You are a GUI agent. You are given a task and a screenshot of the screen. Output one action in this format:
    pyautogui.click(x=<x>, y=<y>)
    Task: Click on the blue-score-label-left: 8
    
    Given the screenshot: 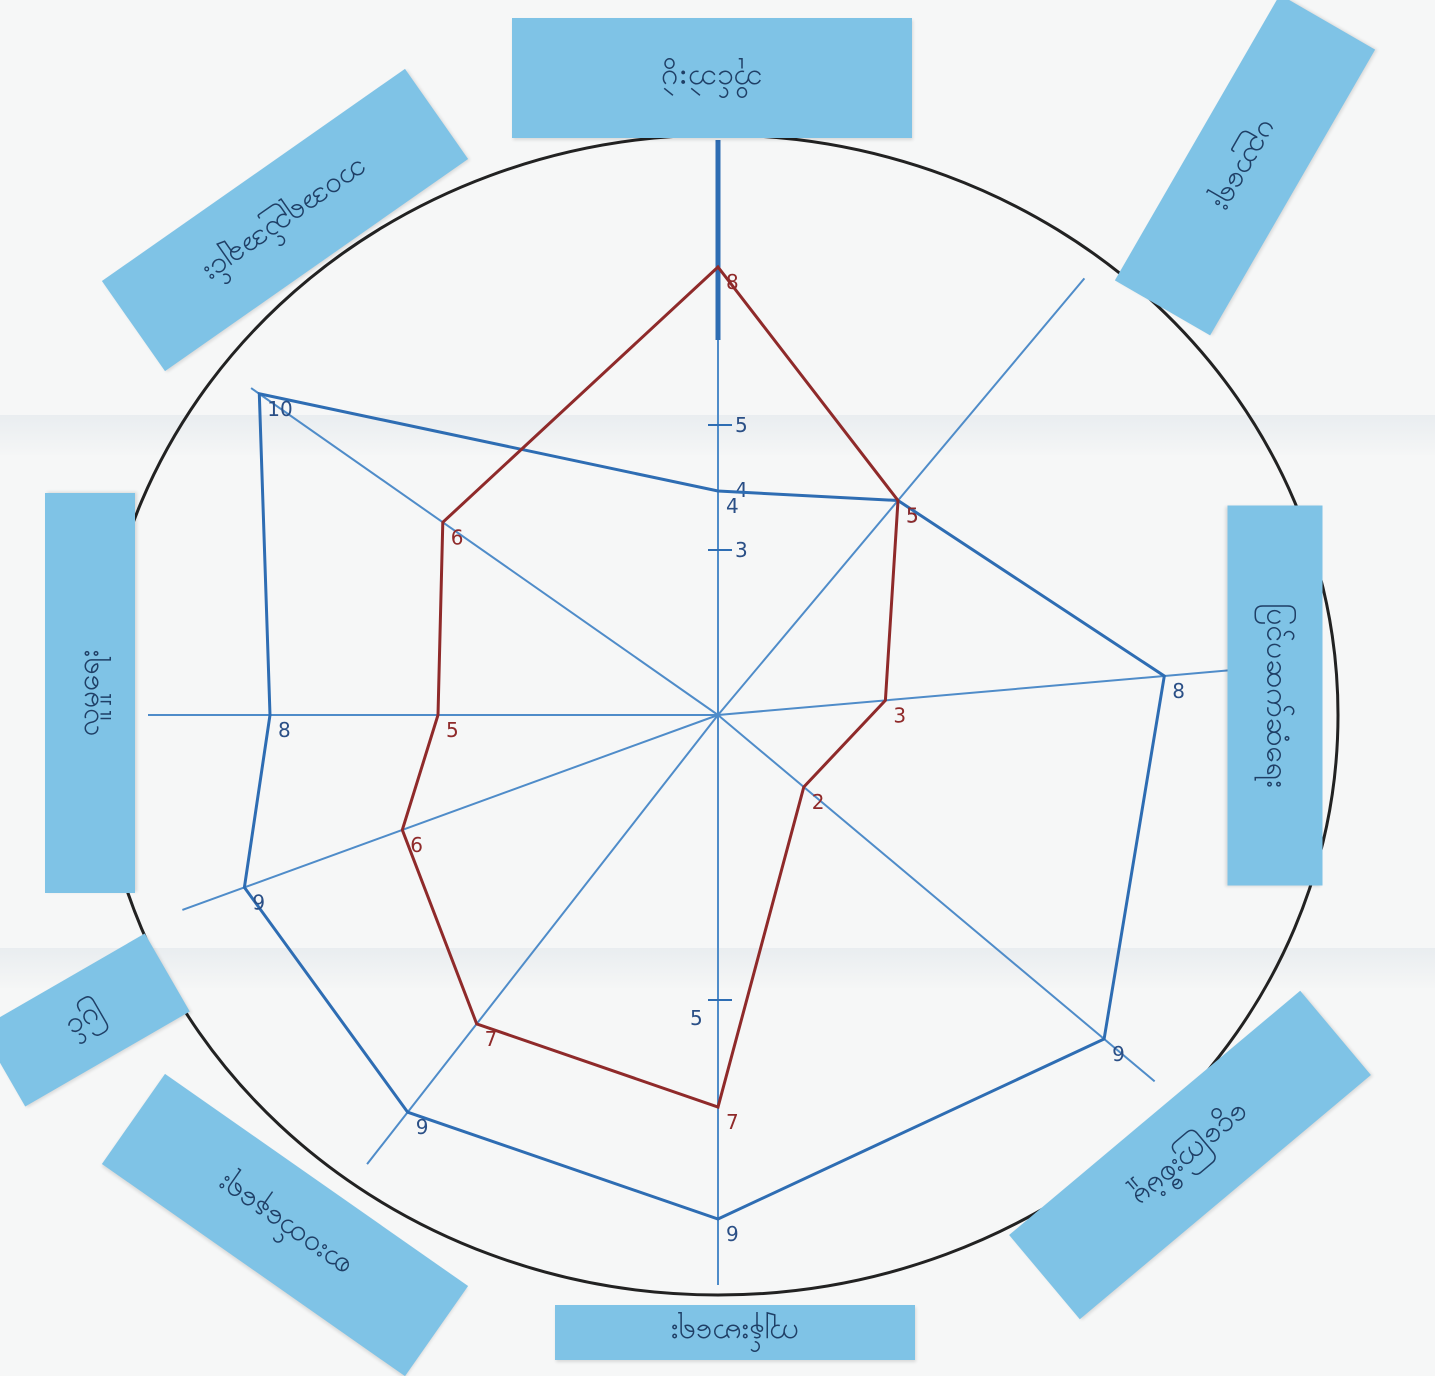 What is the action you would take?
    pyautogui.click(x=284, y=730)
    